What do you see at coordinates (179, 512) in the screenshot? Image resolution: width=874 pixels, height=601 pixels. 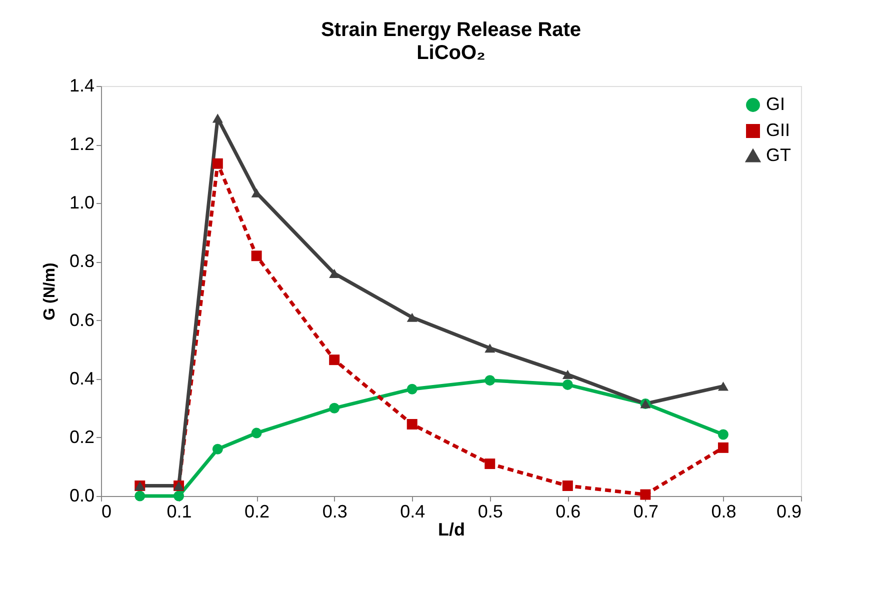 I see `x-tick-label: 0.1` at bounding box center [179, 512].